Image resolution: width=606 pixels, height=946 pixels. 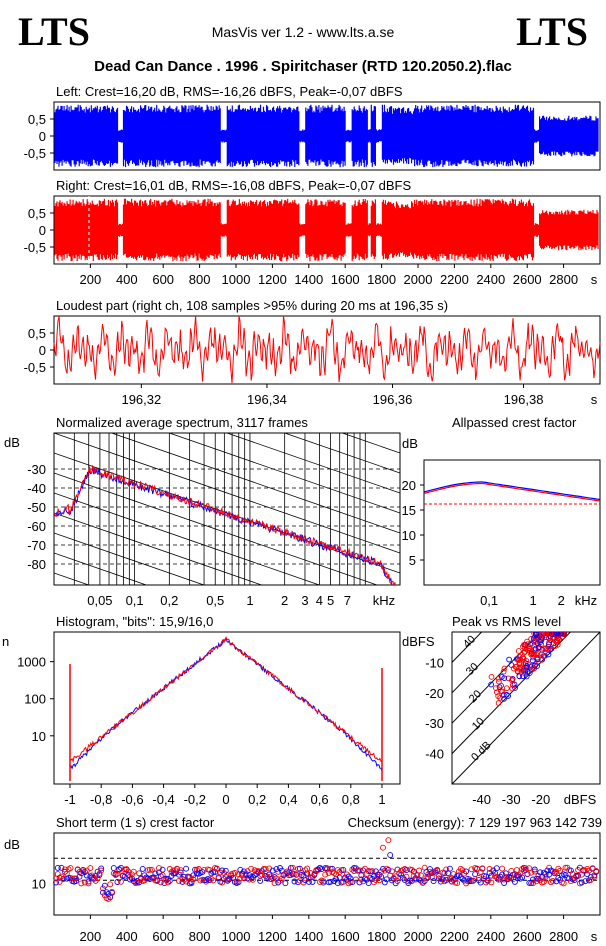 What do you see at coordinates (552, 31) in the screenshot?
I see `logo-right: LTS` at bounding box center [552, 31].